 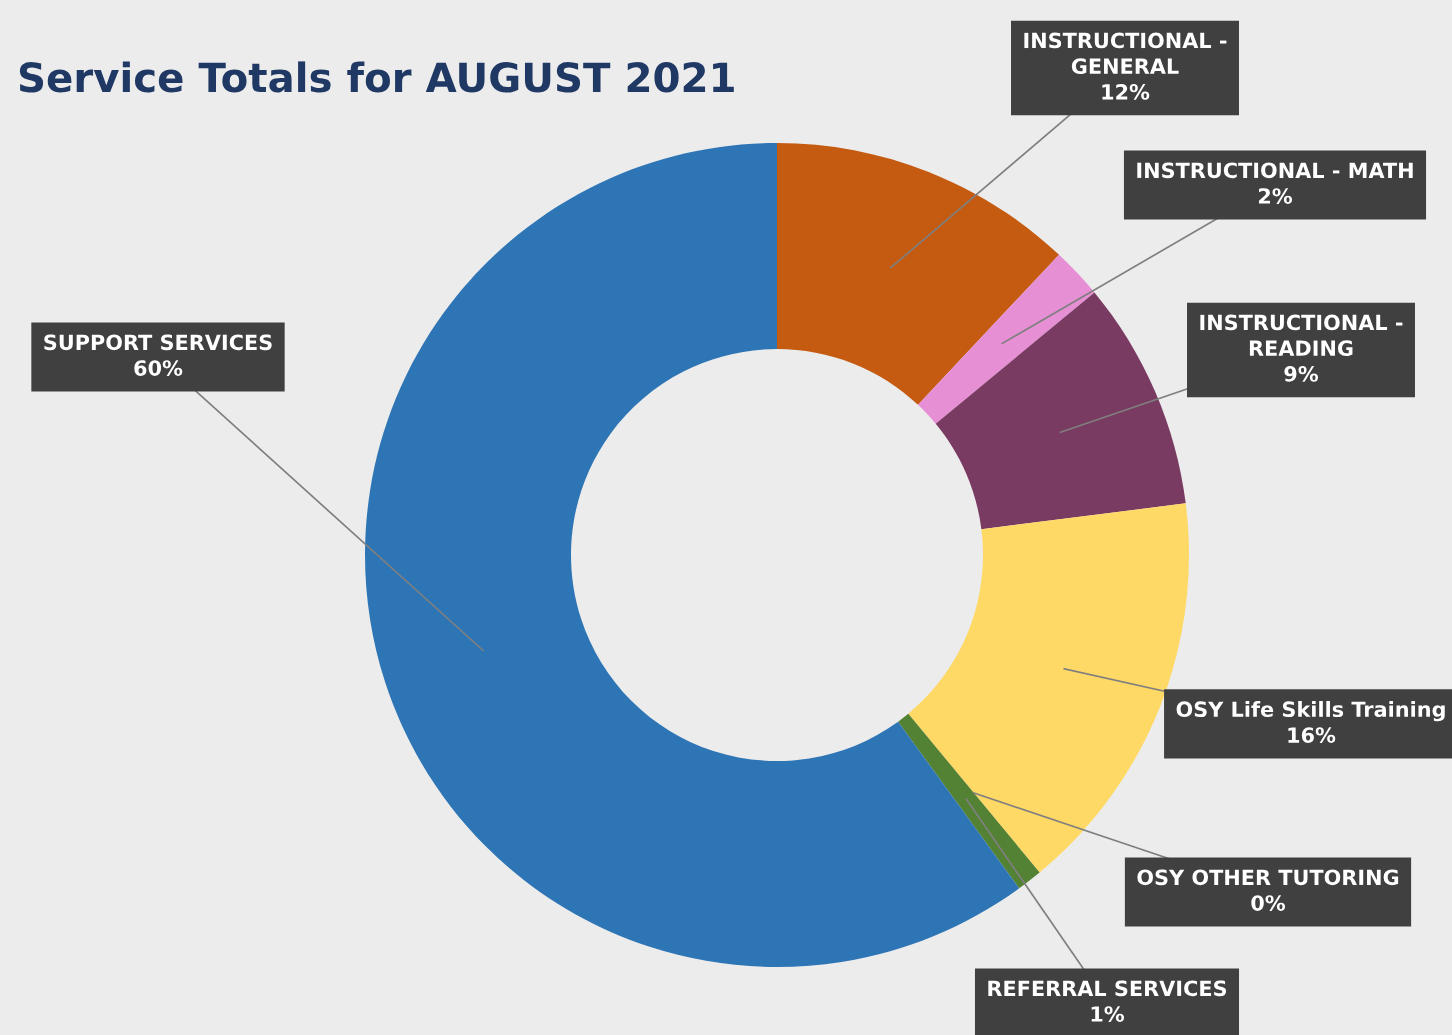 I want to click on slice-label: REFERRAL SERVICES, so click(x=1107, y=988).